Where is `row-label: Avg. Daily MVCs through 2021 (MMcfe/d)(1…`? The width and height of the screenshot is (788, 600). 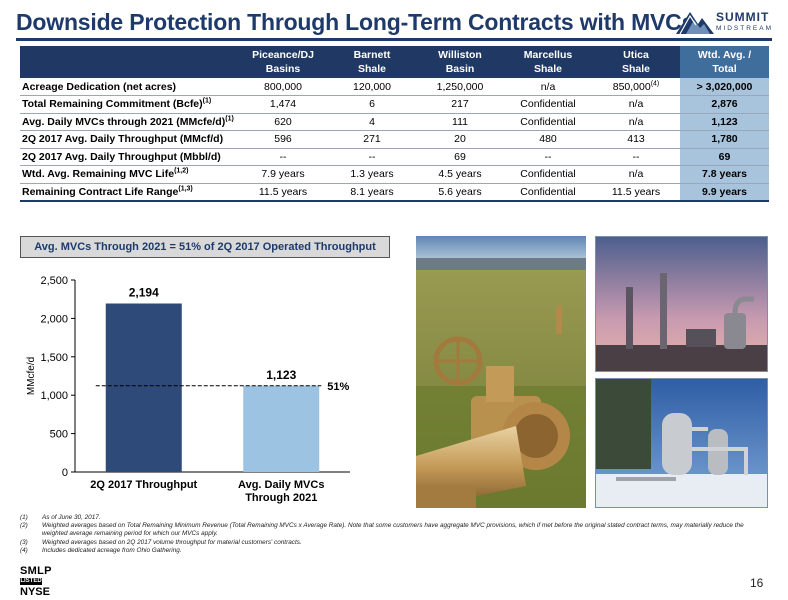 row-label: Avg. Daily MVCs through 2021 (MMcfe/d)(1… is located at coordinates (129, 122).